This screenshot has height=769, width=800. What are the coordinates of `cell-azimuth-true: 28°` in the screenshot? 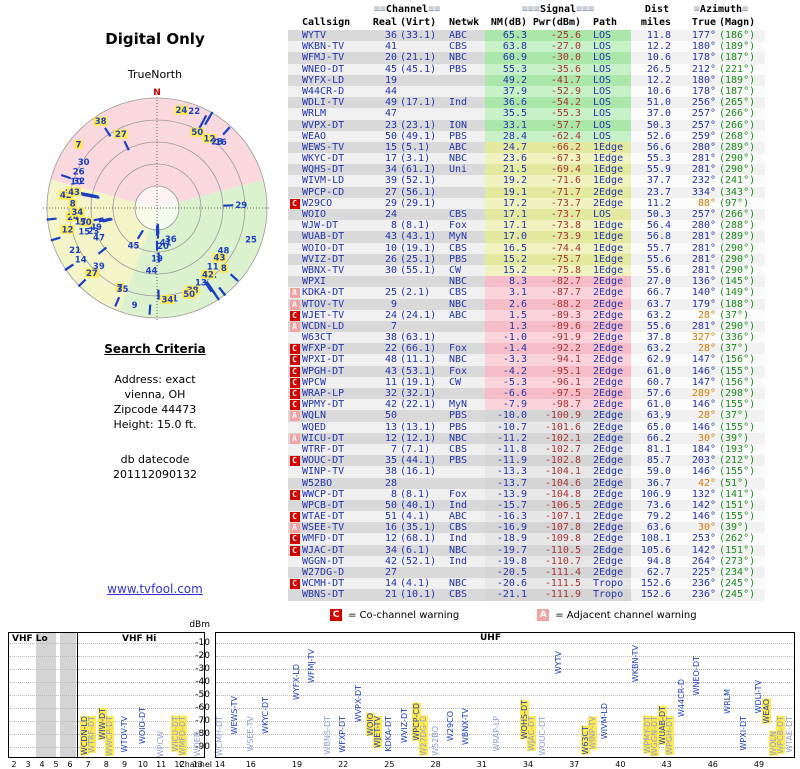 It's located at (697, 415).